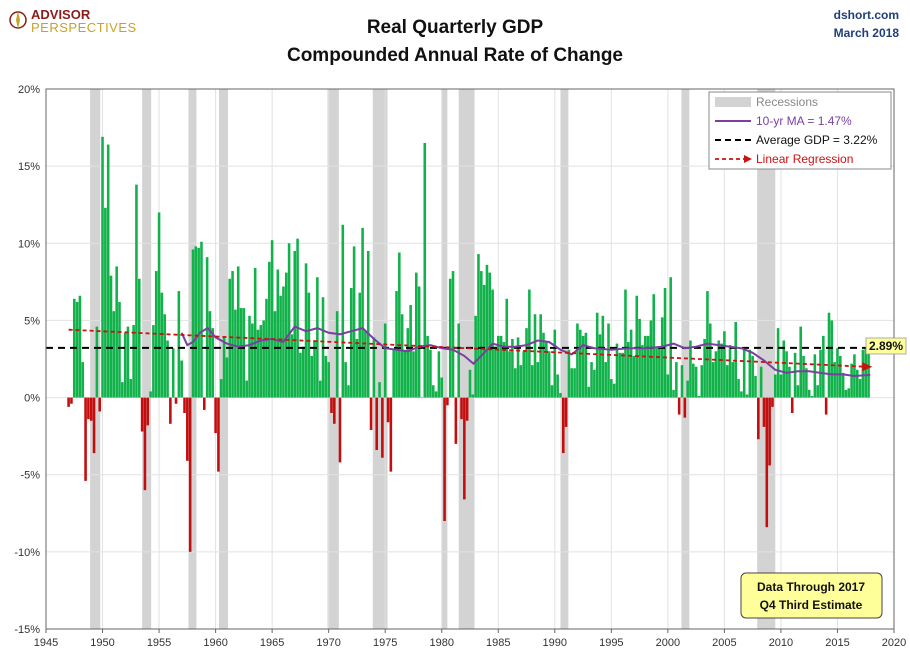 The image size is (910, 661). I want to click on x-tick-label: 2010, so click(781, 643).